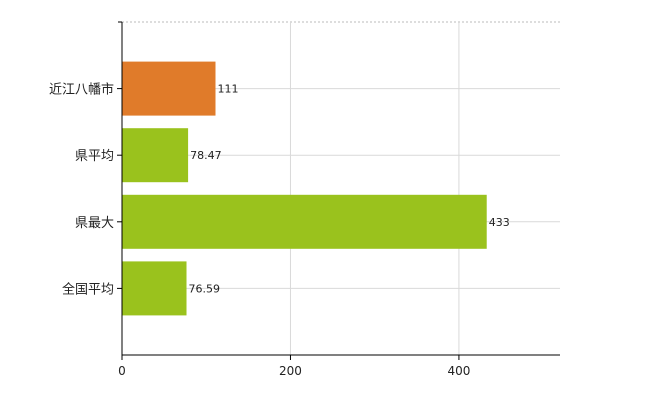 This screenshot has height=400, width=650. What do you see at coordinates (290, 371) in the screenshot?
I see `x-tick-label: 200` at bounding box center [290, 371].